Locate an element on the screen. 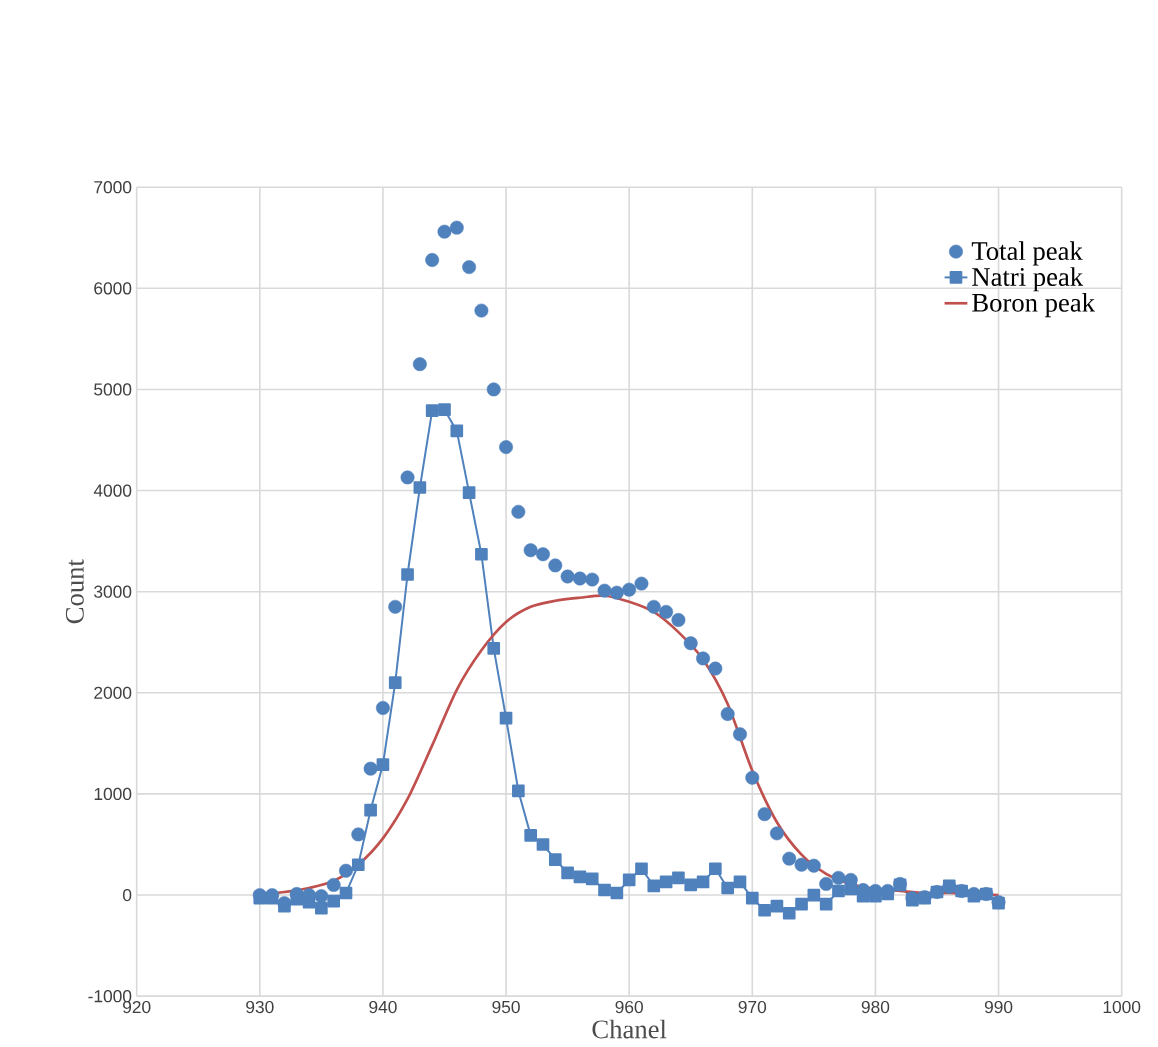  x-axis-title: Chanel is located at coordinates (629, 1029).